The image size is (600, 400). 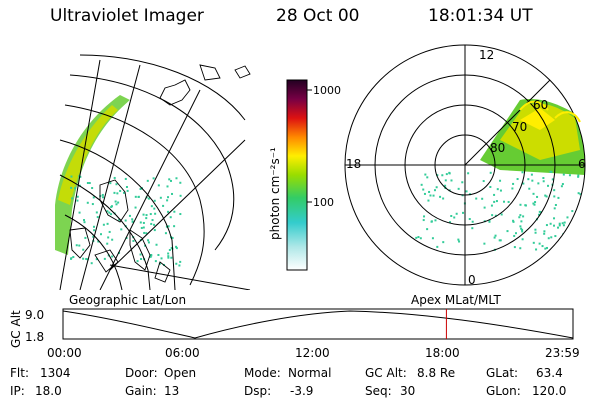 What do you see at coordinates (34, 315) in the screenshot?
I see `altitude-y-high: 9.0` at bounding box center [34, 315].